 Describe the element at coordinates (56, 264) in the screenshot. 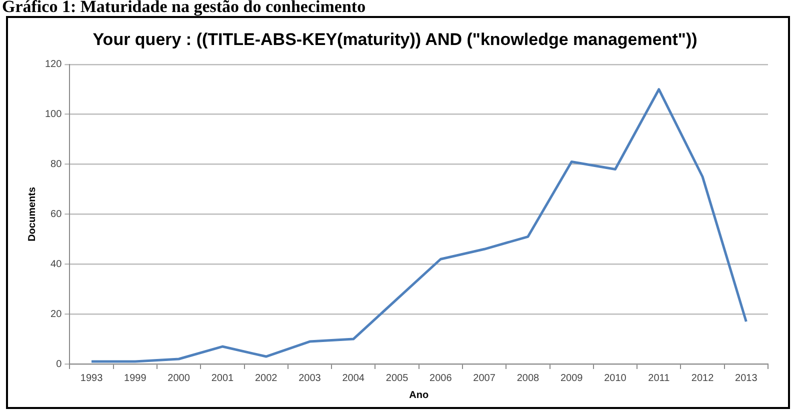

I see `y-tick-label: 40` at that location.